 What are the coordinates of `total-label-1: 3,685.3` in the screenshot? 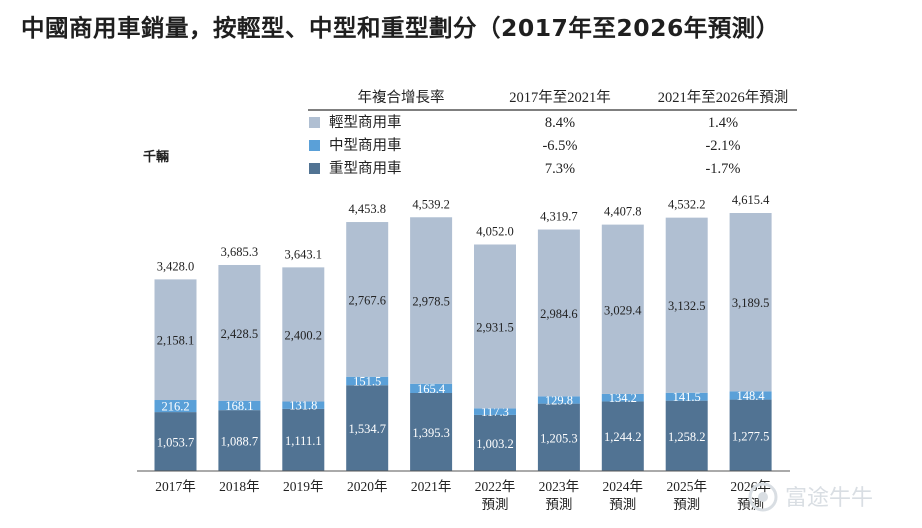 It's located at (240, 252).